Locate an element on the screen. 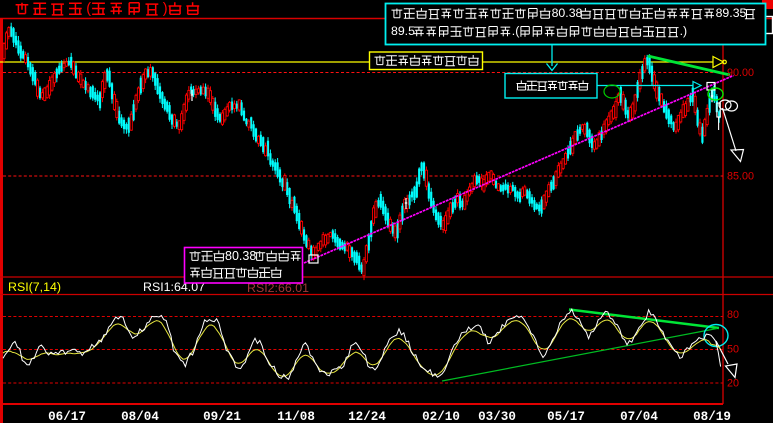 The width and height of the screenshot is (773, 423). svg-text: 08/19 is located at coordinates (712, 416).